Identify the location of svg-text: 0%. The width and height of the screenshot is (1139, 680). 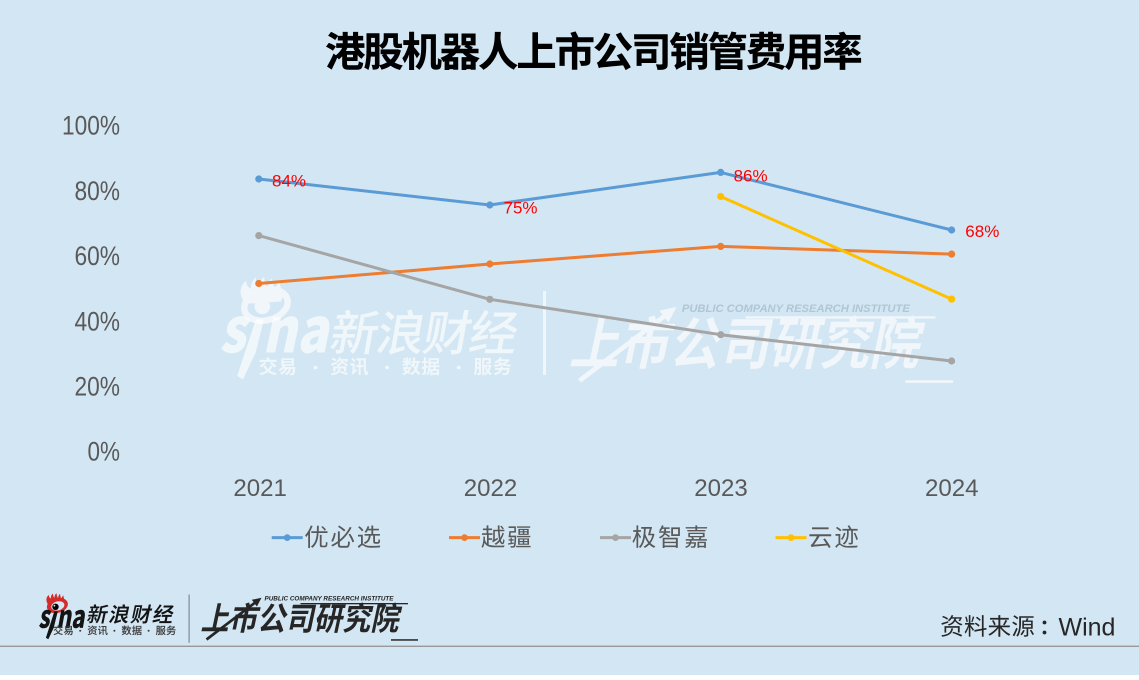
(104, 452).